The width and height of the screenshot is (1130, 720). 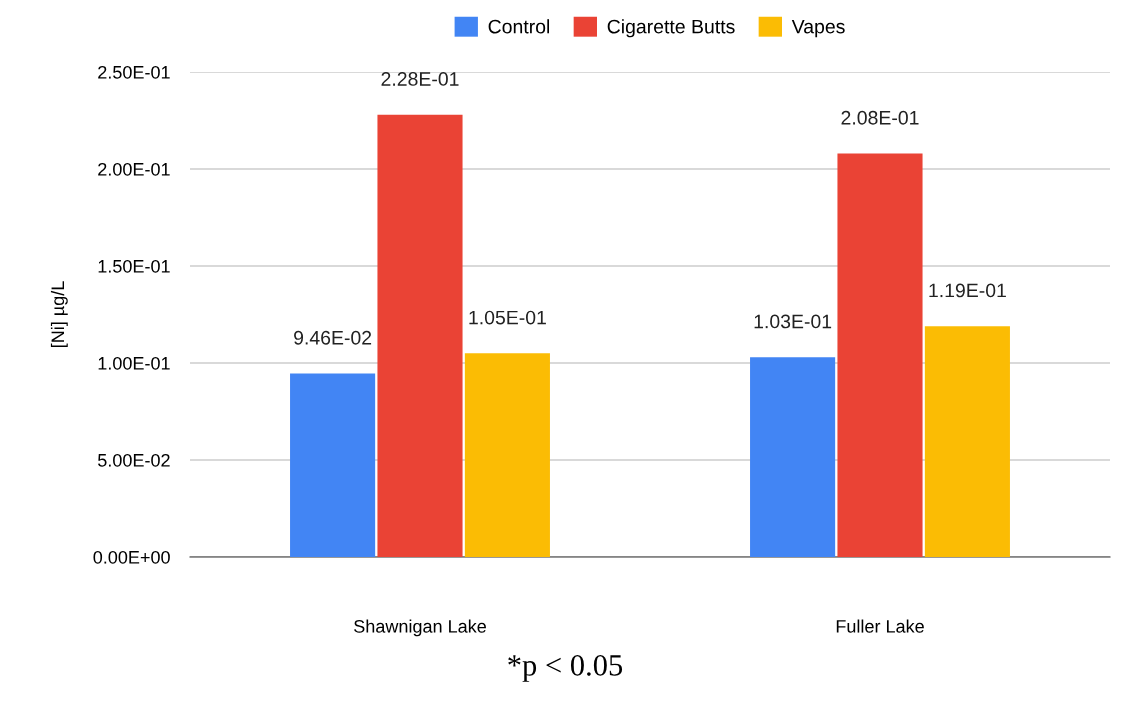 What do you see at coordinates (519, 26) in the screenshot?
I see `legend-label: Control` at bounding box center [519, 26].